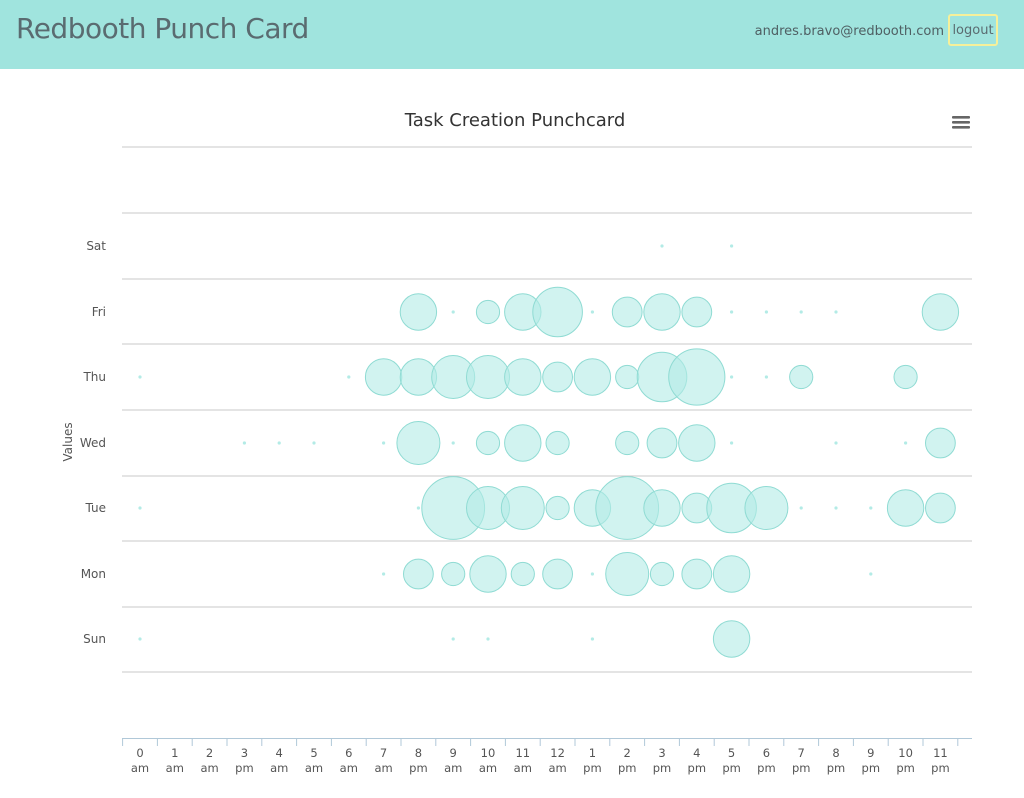 This screenshot has width=1024, height=798. I want to click on x-tick-label-hour: 12, so click(557, 753).